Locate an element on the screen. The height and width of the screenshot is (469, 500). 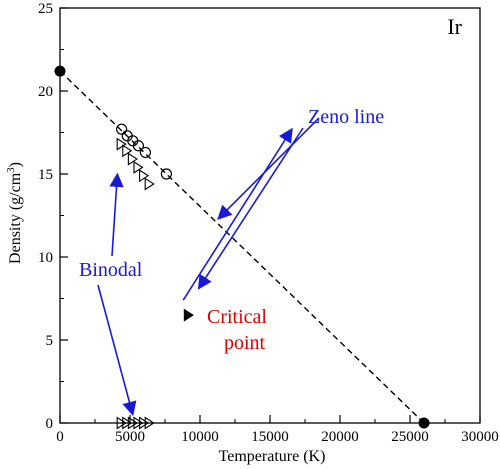
y-tick-label: 25 is located at coordinates (45, 9).